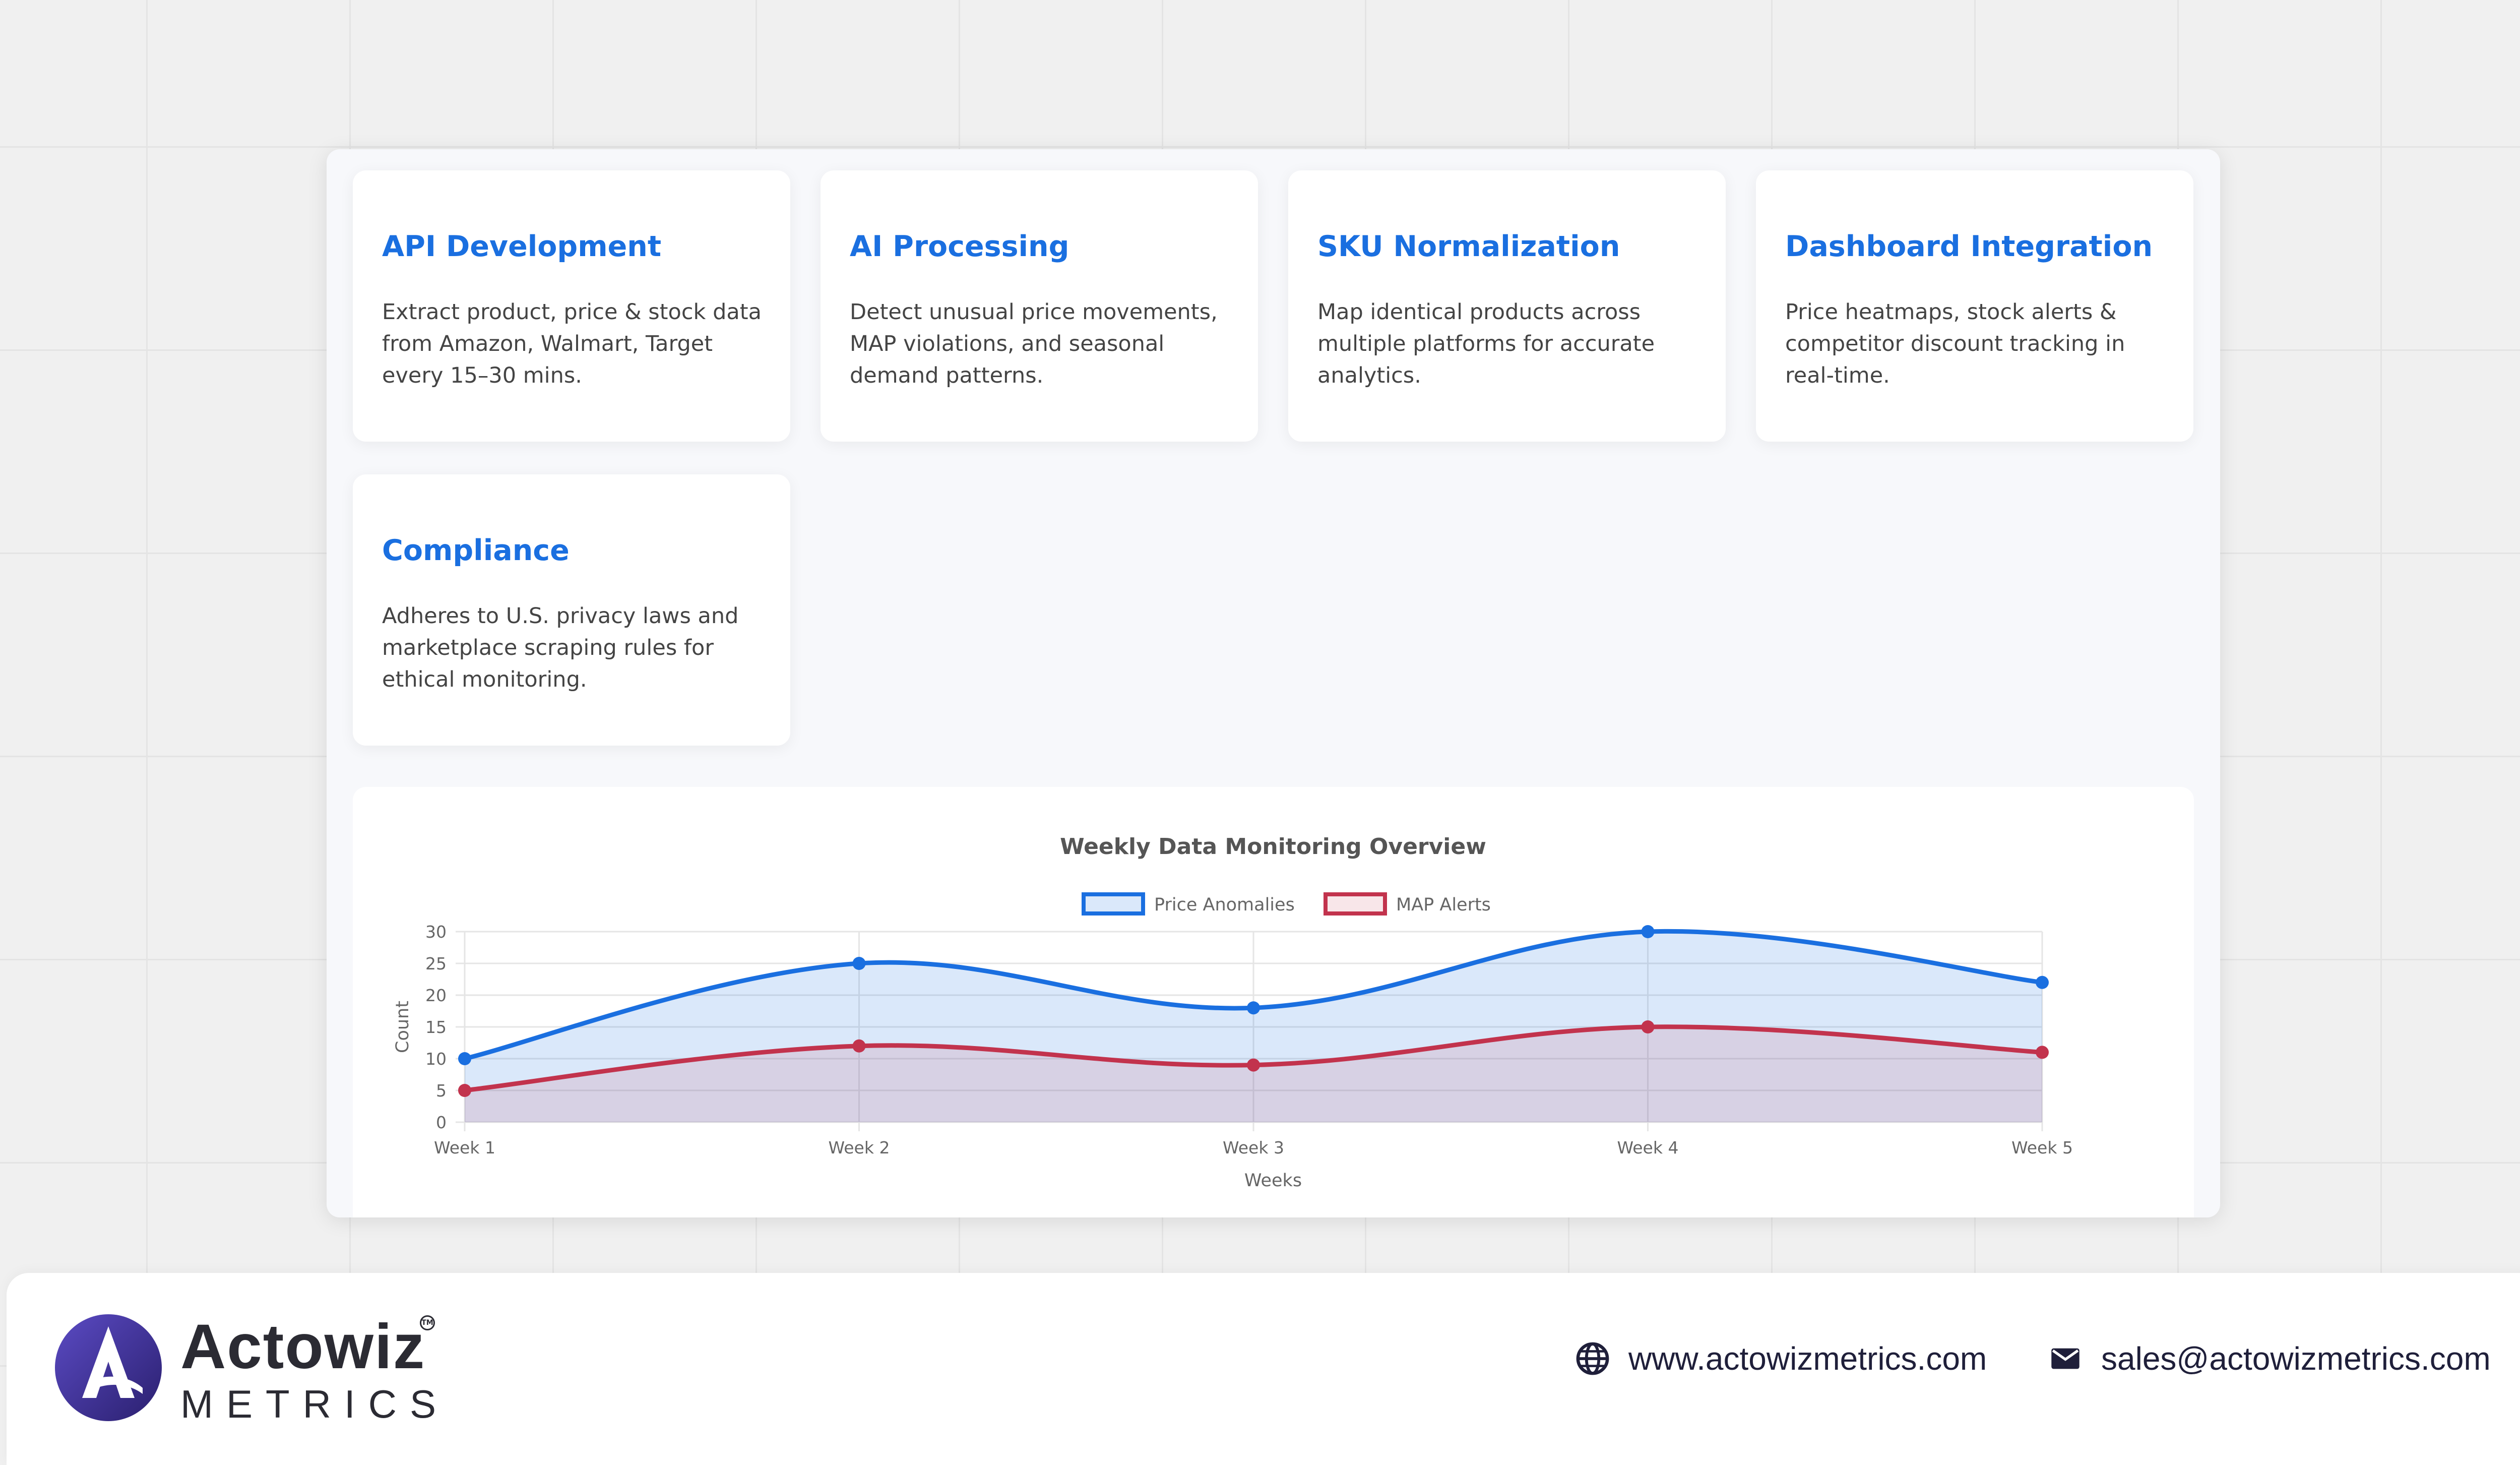 The height and width of the screenshot is (1465, 2520). I want to click on x-tick-label: Week 5, so click(2042, 1147).